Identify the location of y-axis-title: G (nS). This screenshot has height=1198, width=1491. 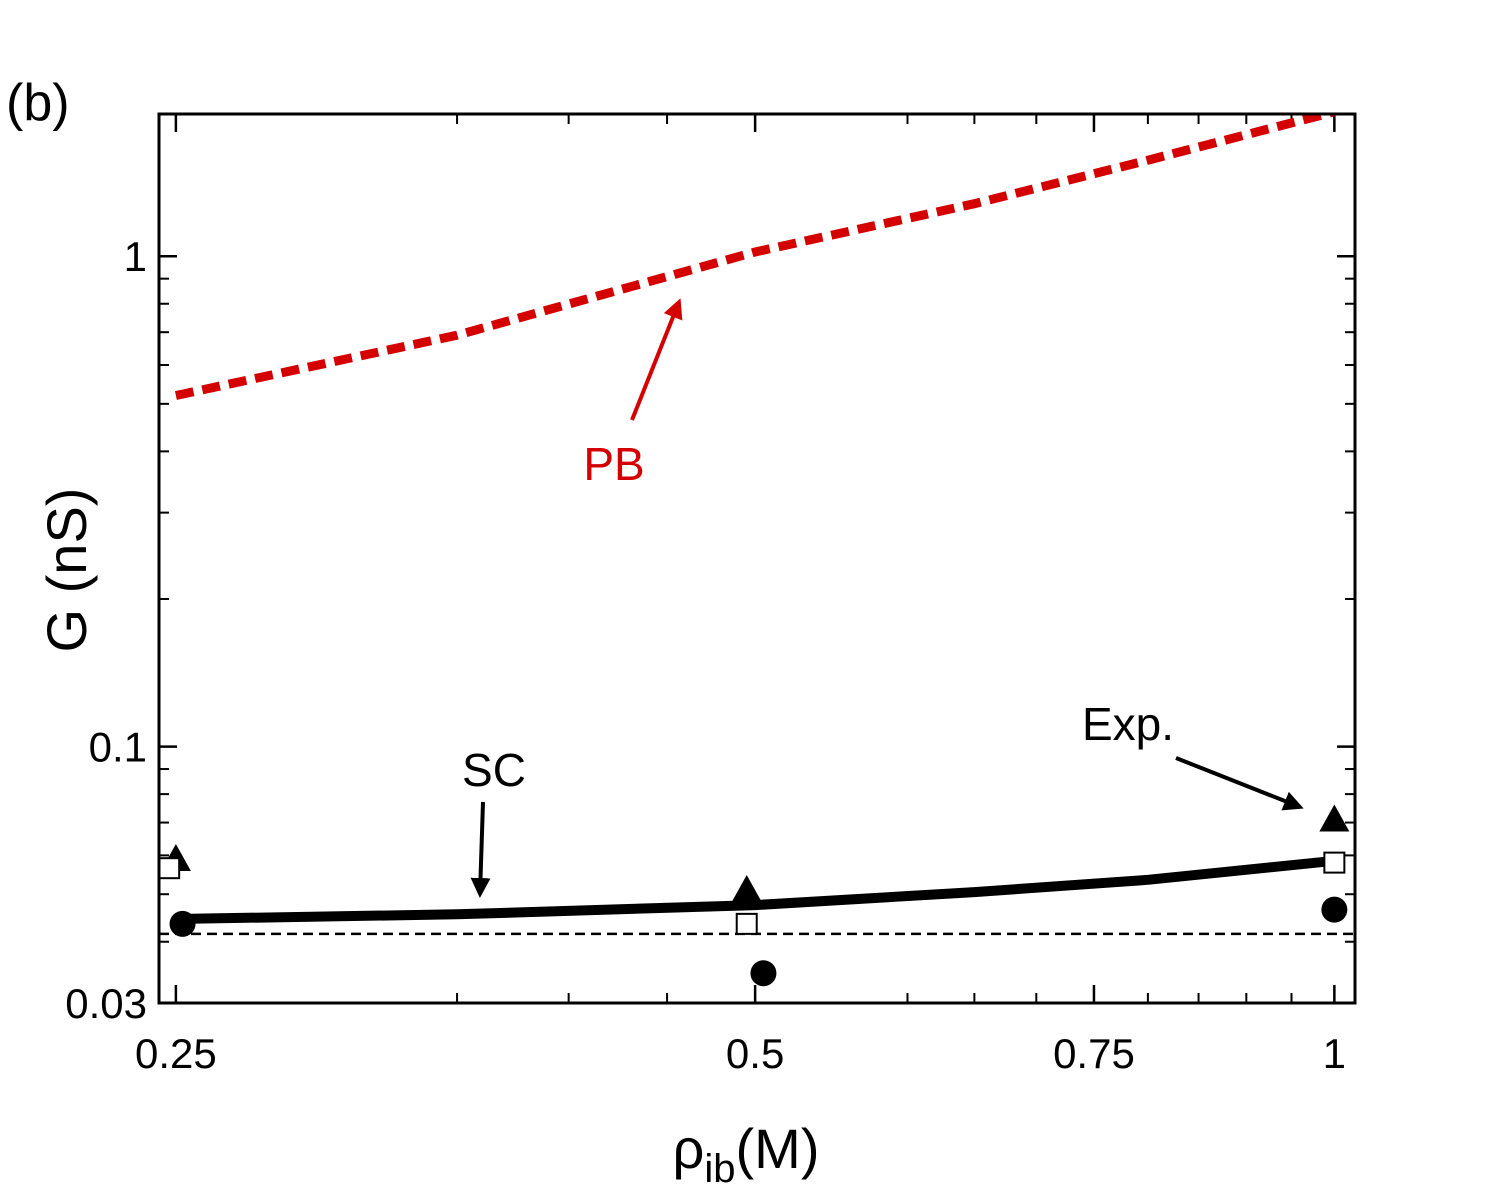
(66, 570).